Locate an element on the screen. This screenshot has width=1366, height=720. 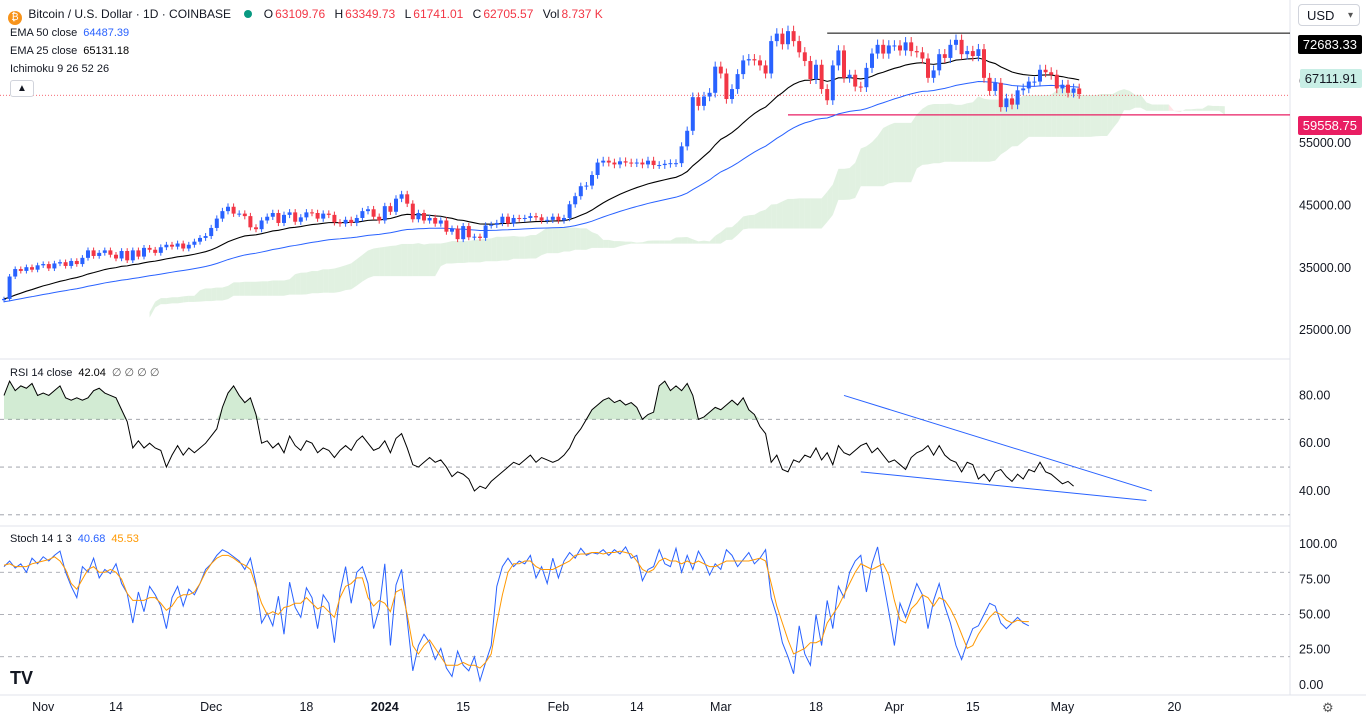
legend-ema50: EMA 50 close 64487.39 is located at coordinates (69, 33).